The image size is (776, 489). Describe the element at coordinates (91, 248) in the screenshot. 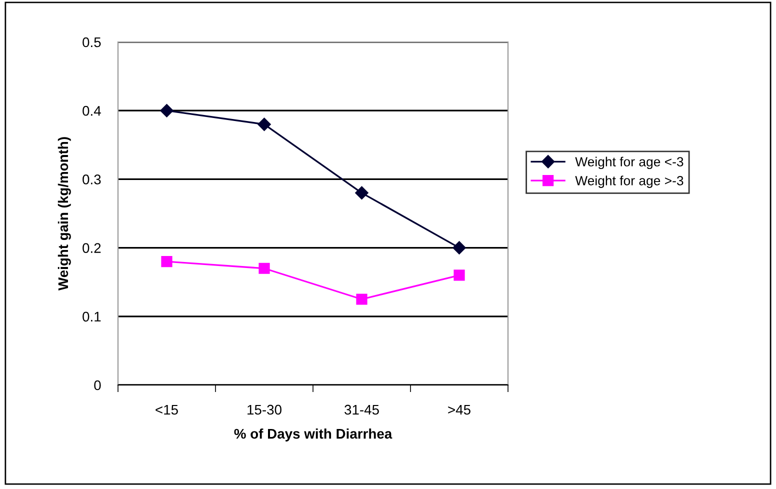

I see `y-tick-label: 0.2` at that location.